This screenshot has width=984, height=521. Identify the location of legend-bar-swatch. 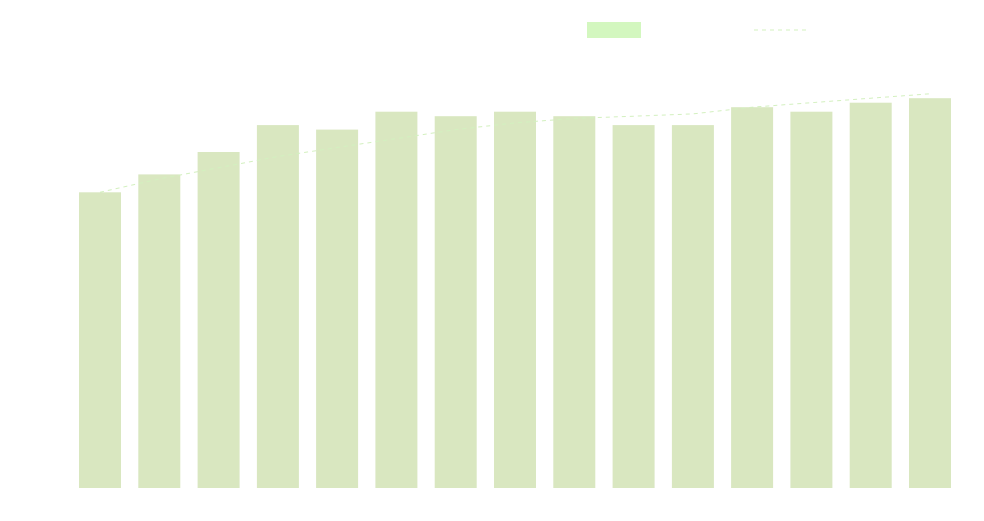
(614, 30).